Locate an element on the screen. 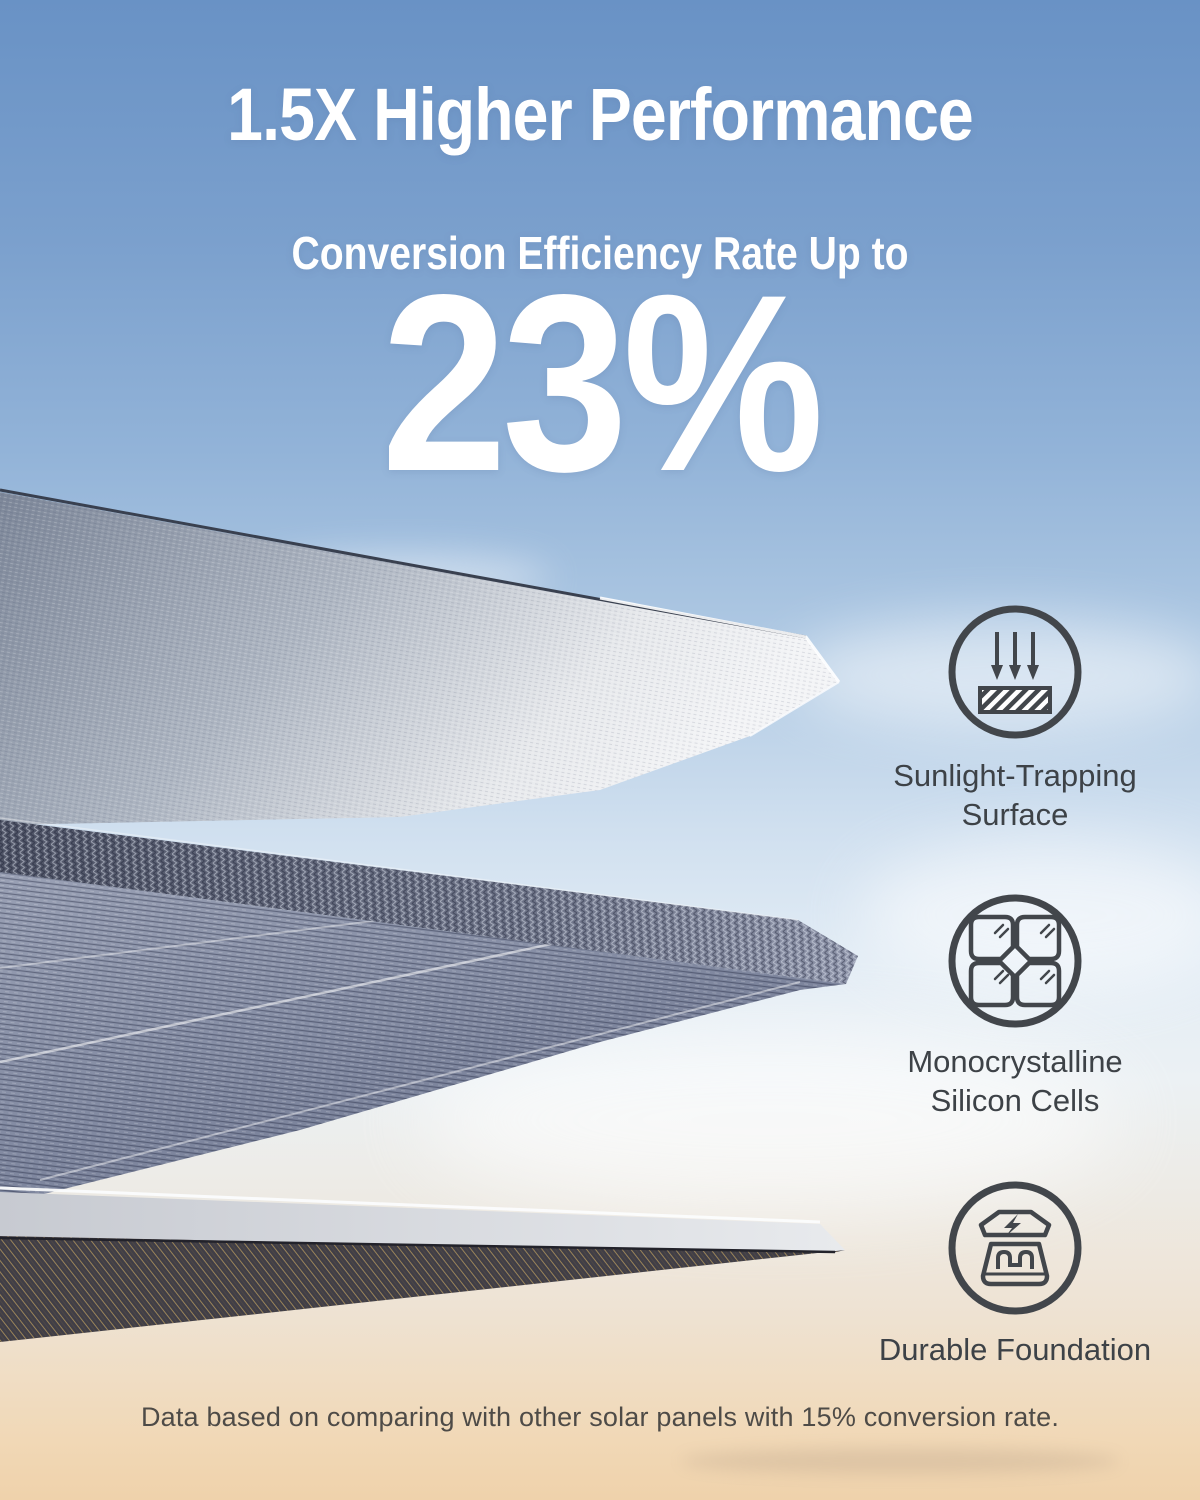  headline: 1.5X Higher Performance is located at coordinates (600, 114).